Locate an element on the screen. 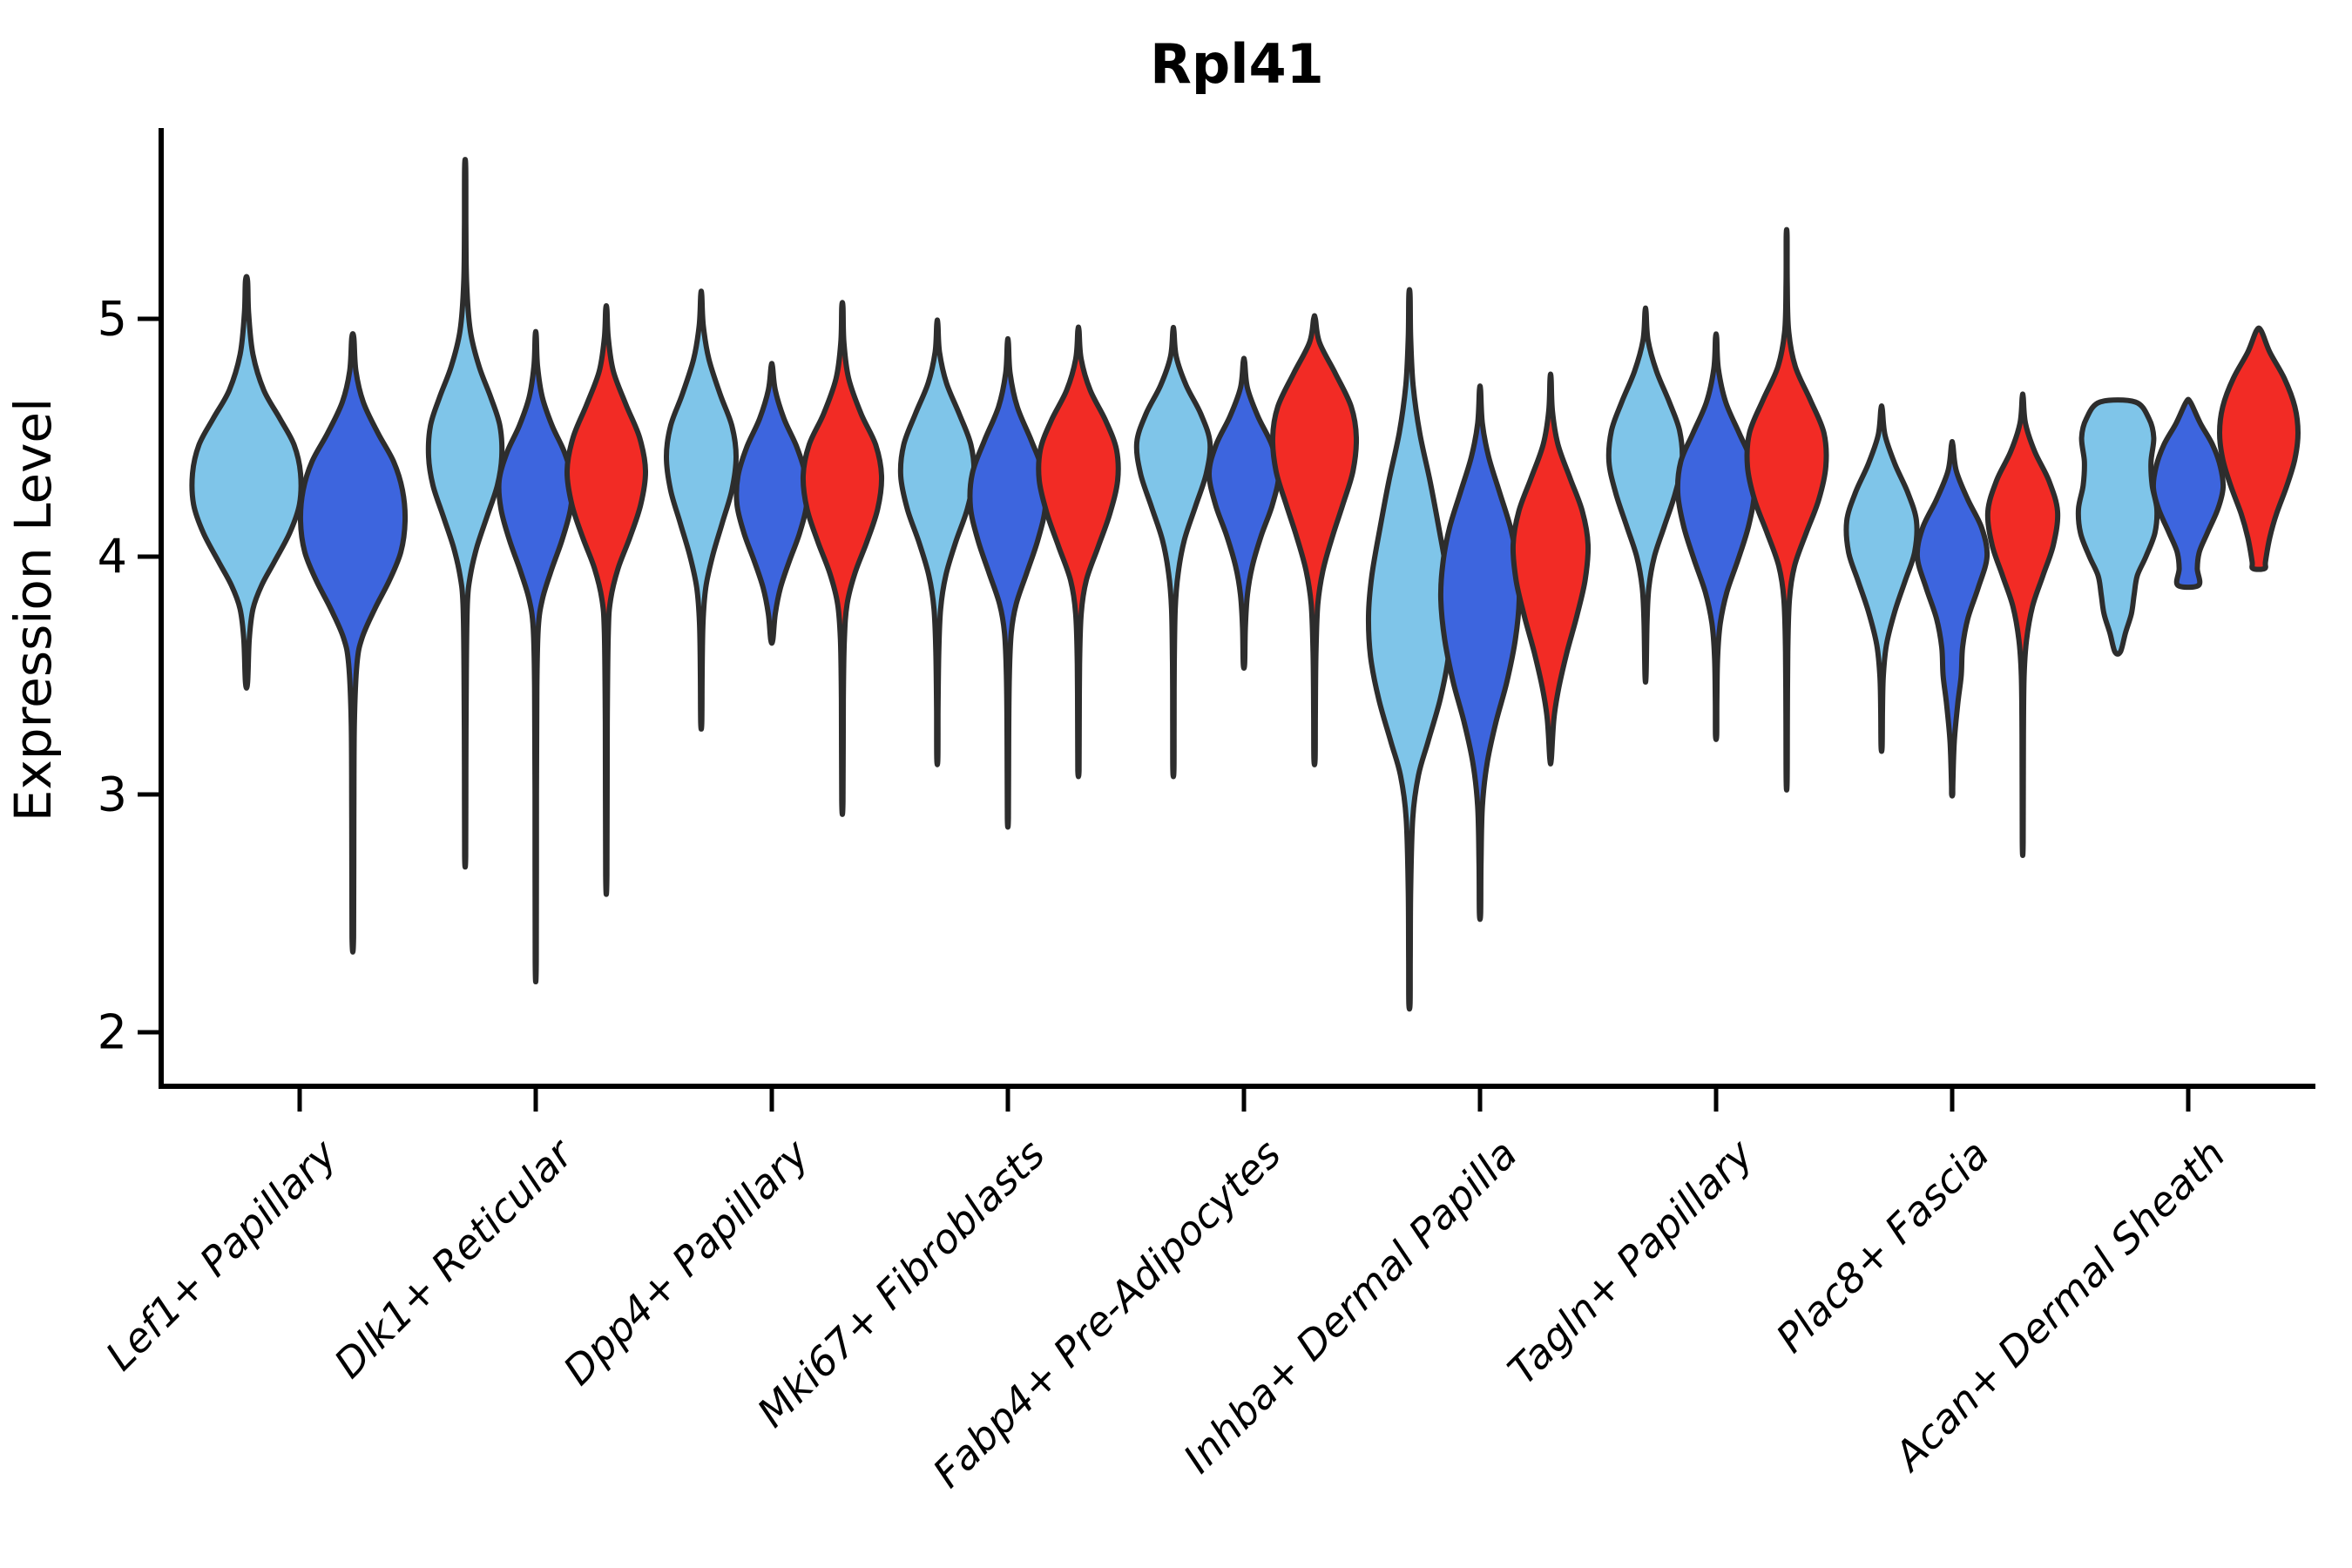  y-tick-label-5: 5 is located at coordinates (113, 319).